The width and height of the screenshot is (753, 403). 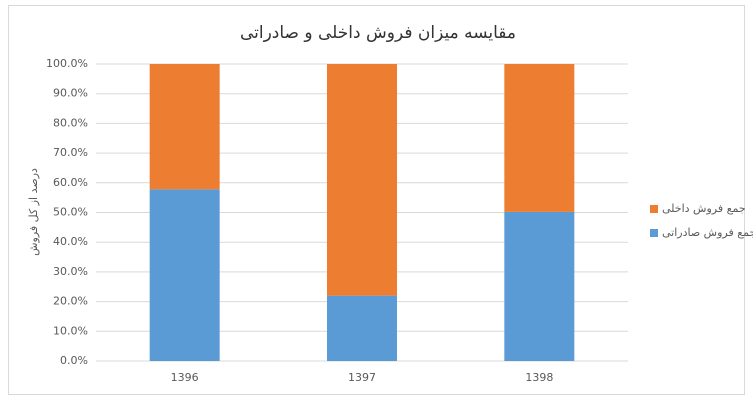 What do you see at coordinates (67, 63) in the screenshot?
I see `y-tick-label: 100.0%` at bounding box center [67, 63].